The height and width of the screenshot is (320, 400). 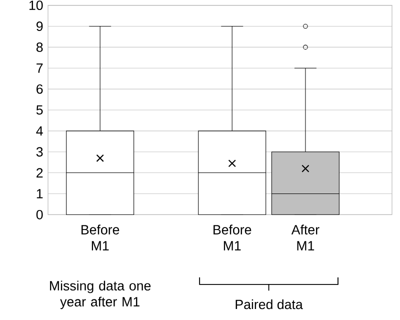 I want to click on y-tick-label: 0, so click(x=39, y=215).